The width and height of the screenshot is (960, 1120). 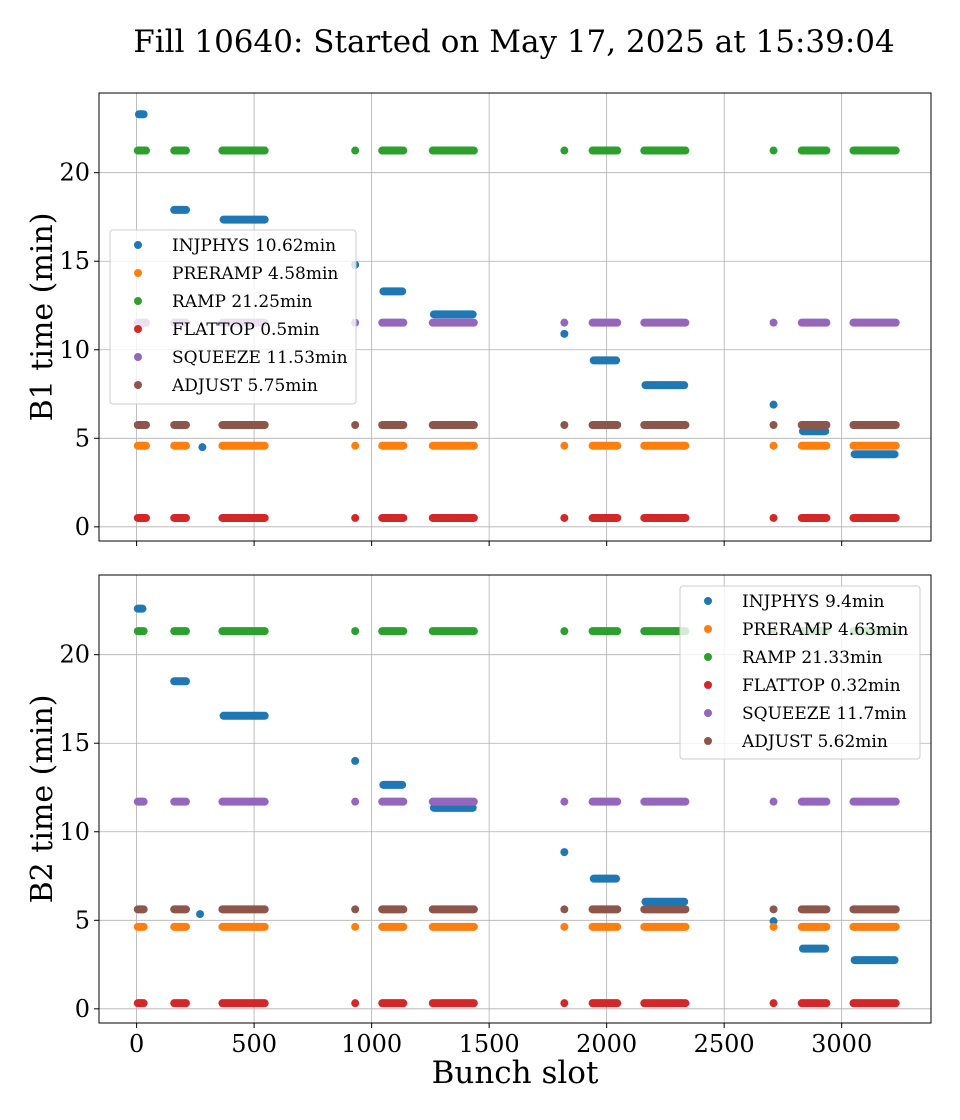 What do you see at coordinates (371, 1044) in the screenshot?
I see `x-tick-label: 1000` at bounding box center [371, 1044].